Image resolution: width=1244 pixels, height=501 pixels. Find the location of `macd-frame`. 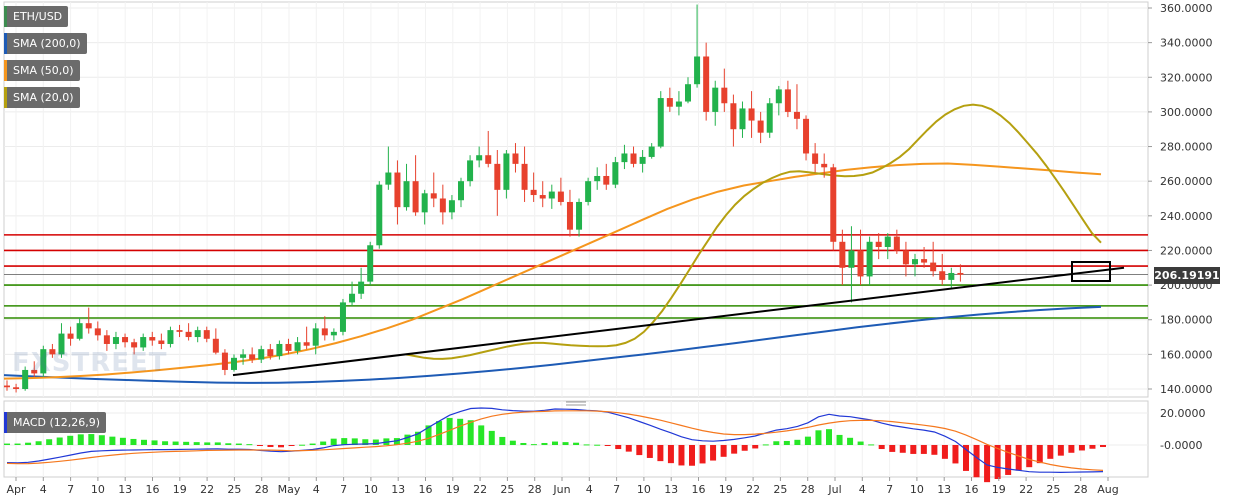

macd-frame is located at coordinates (576, 439).